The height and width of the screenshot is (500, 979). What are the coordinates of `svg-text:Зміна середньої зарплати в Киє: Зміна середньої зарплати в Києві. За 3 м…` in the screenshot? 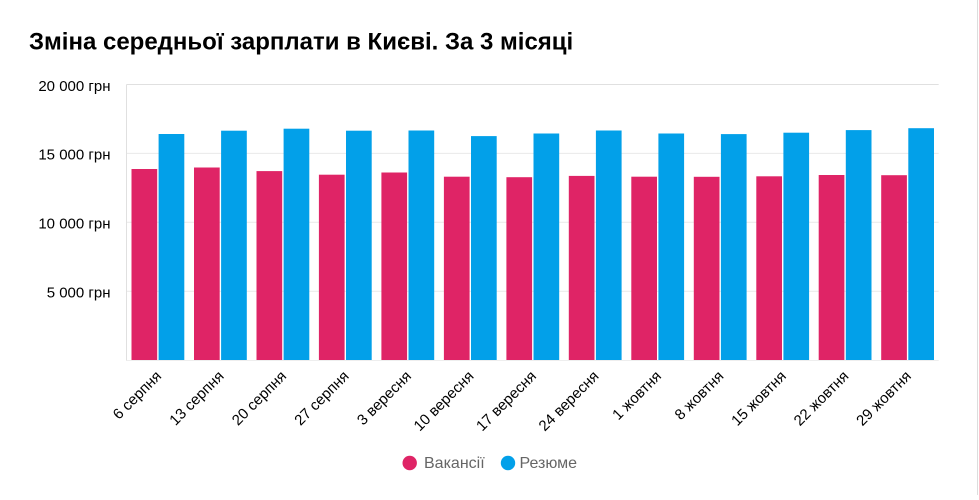 It's located at (301, 42).